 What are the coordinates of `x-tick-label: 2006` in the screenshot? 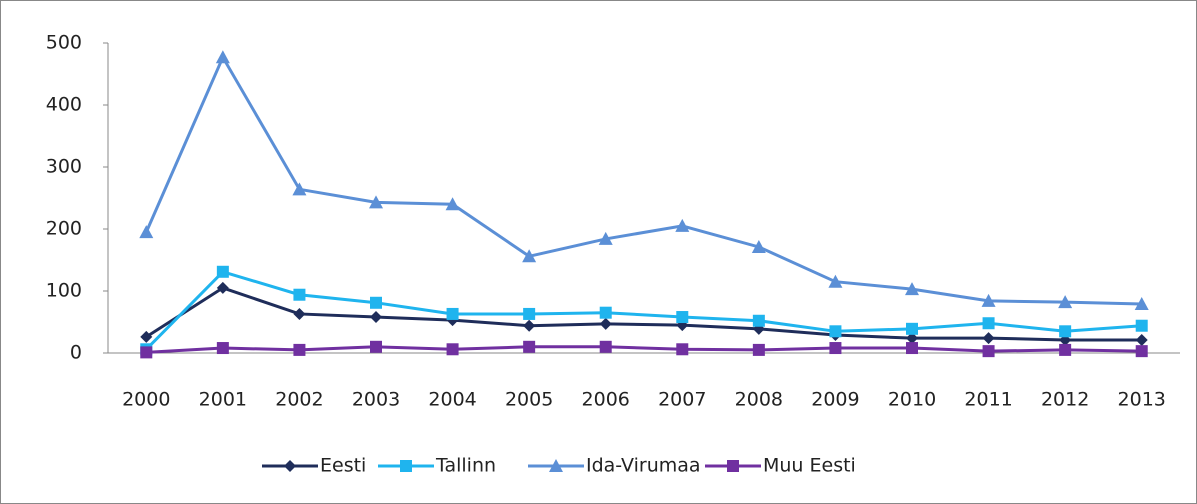 It's located at (606, 400).